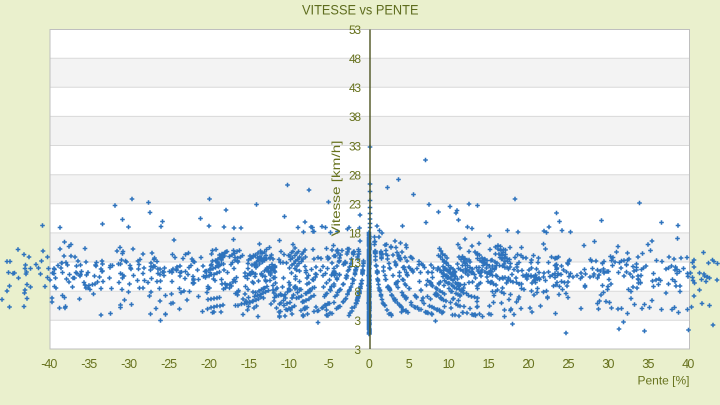  What do you see at coordinates (355, 263) in the screenshot?
I see `svg-text: 13` at bounding box center [355, 263].